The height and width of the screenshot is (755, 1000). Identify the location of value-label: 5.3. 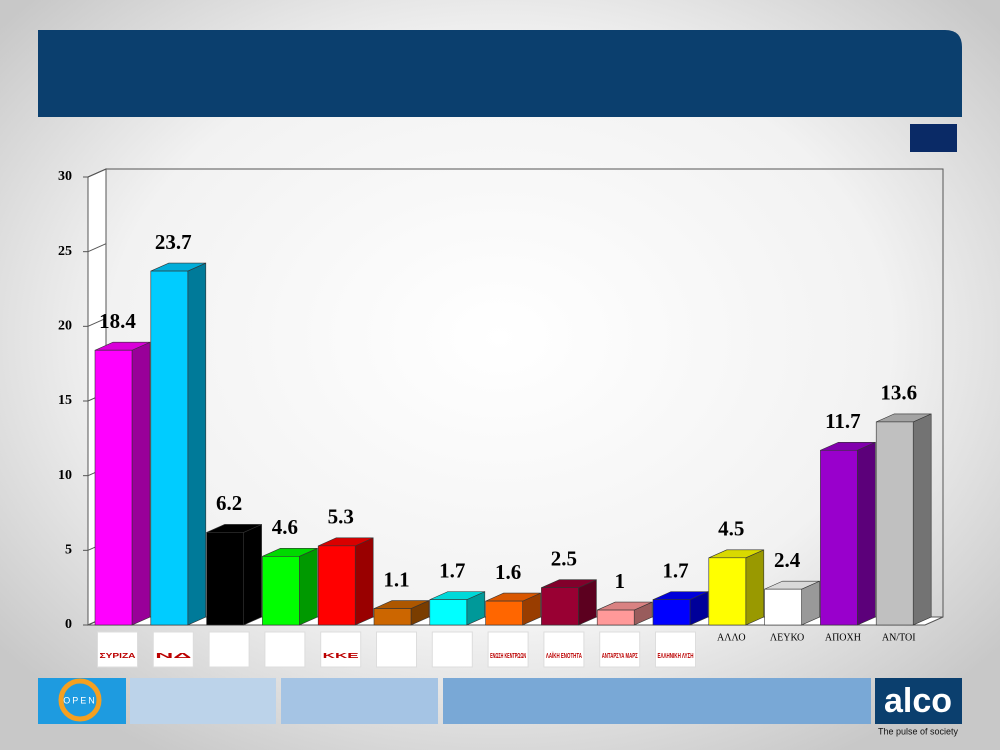
(341, 517).